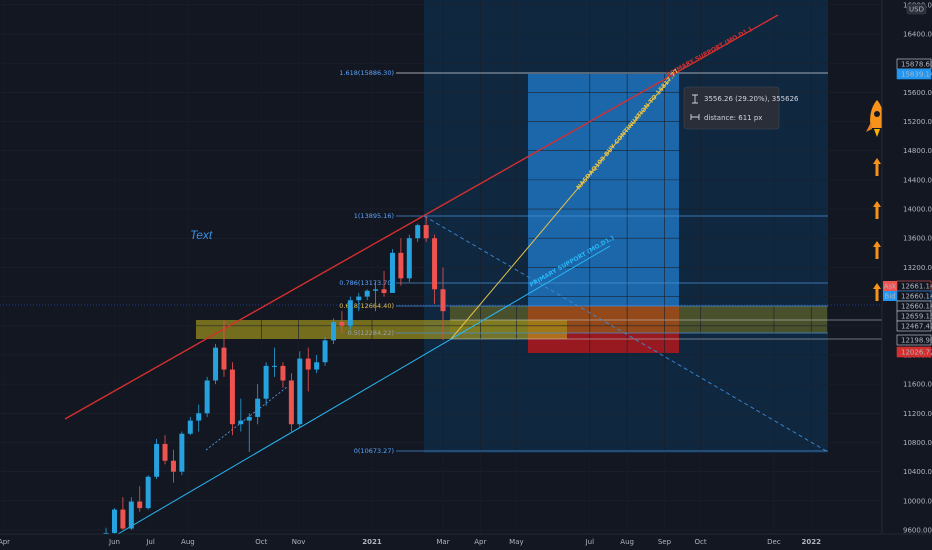  I want to click on price-tag-value: 15839.14, so click(916, 75).